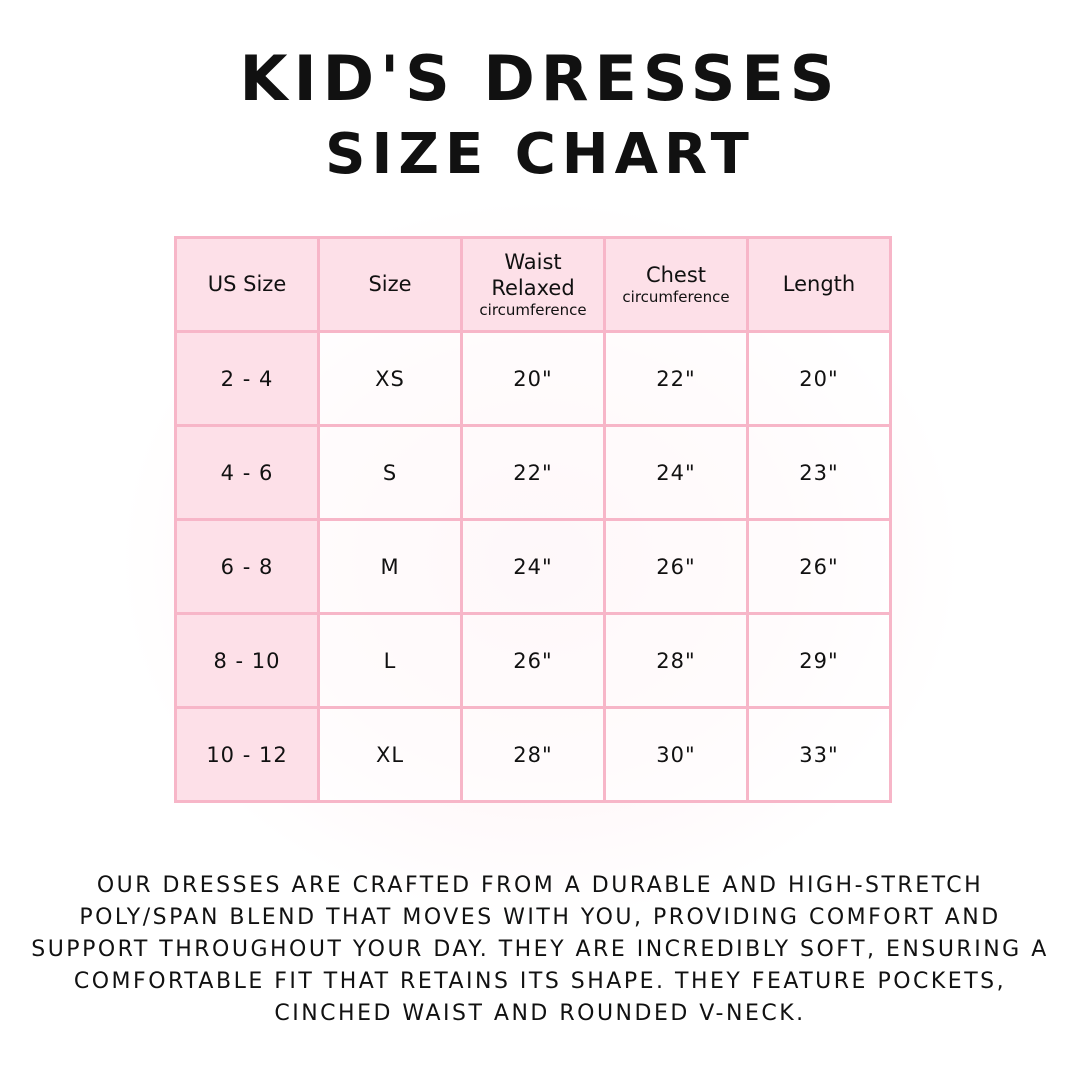 This screenshot has width=1080, height=1080. What do you see at coordinates (676, 566) in the screenshot?
I see `cell-chest: 26"` at bounding box center [676, 566].